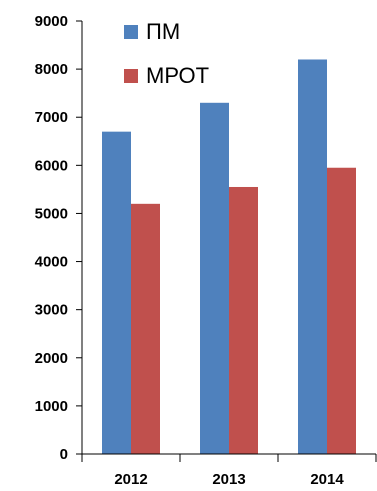 The image size is (377, 491). Describe the element at coordinates (51, 165) in the screenshot. I see `y-tick-label: 6000` at that location.